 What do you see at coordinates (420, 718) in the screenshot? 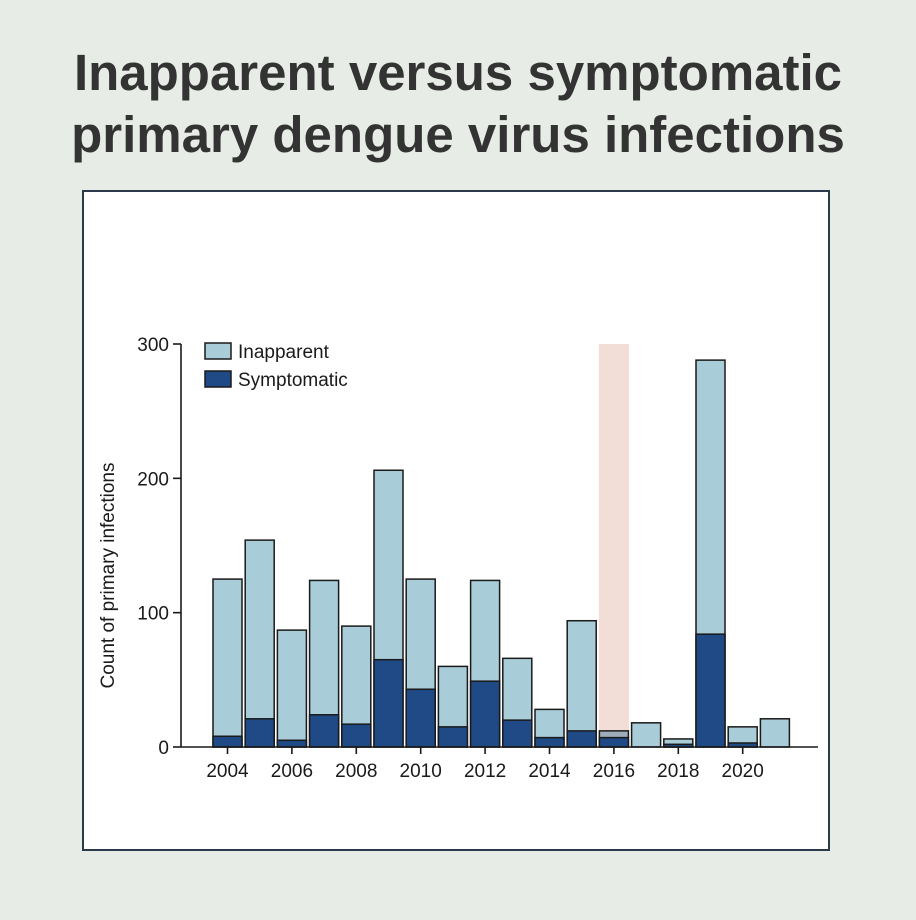
I see `bar-symptomatic-2010` at bounding box center [420, 718].